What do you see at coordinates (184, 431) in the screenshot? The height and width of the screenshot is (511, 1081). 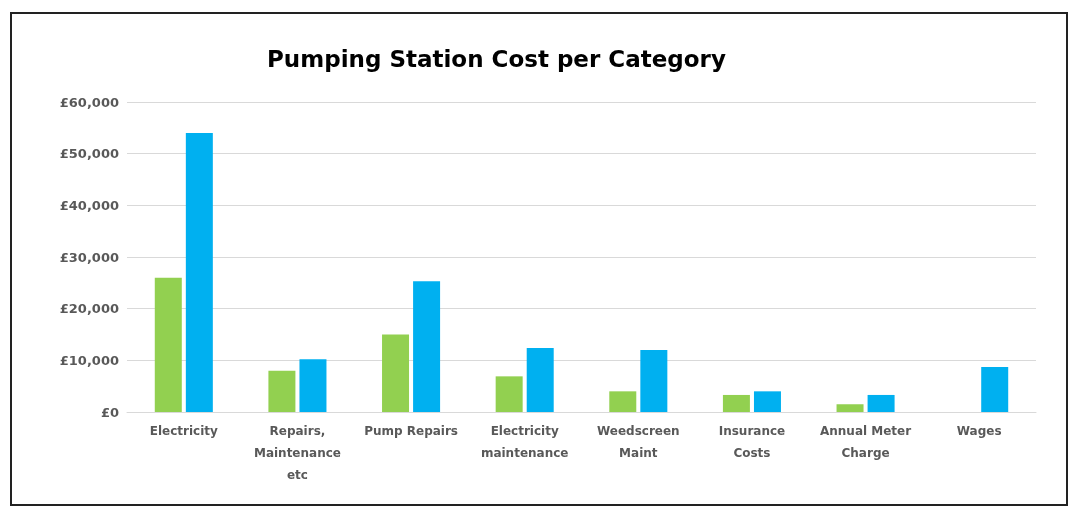 I see `x-tick-label: Electricity` at bounding box center [184, 431].